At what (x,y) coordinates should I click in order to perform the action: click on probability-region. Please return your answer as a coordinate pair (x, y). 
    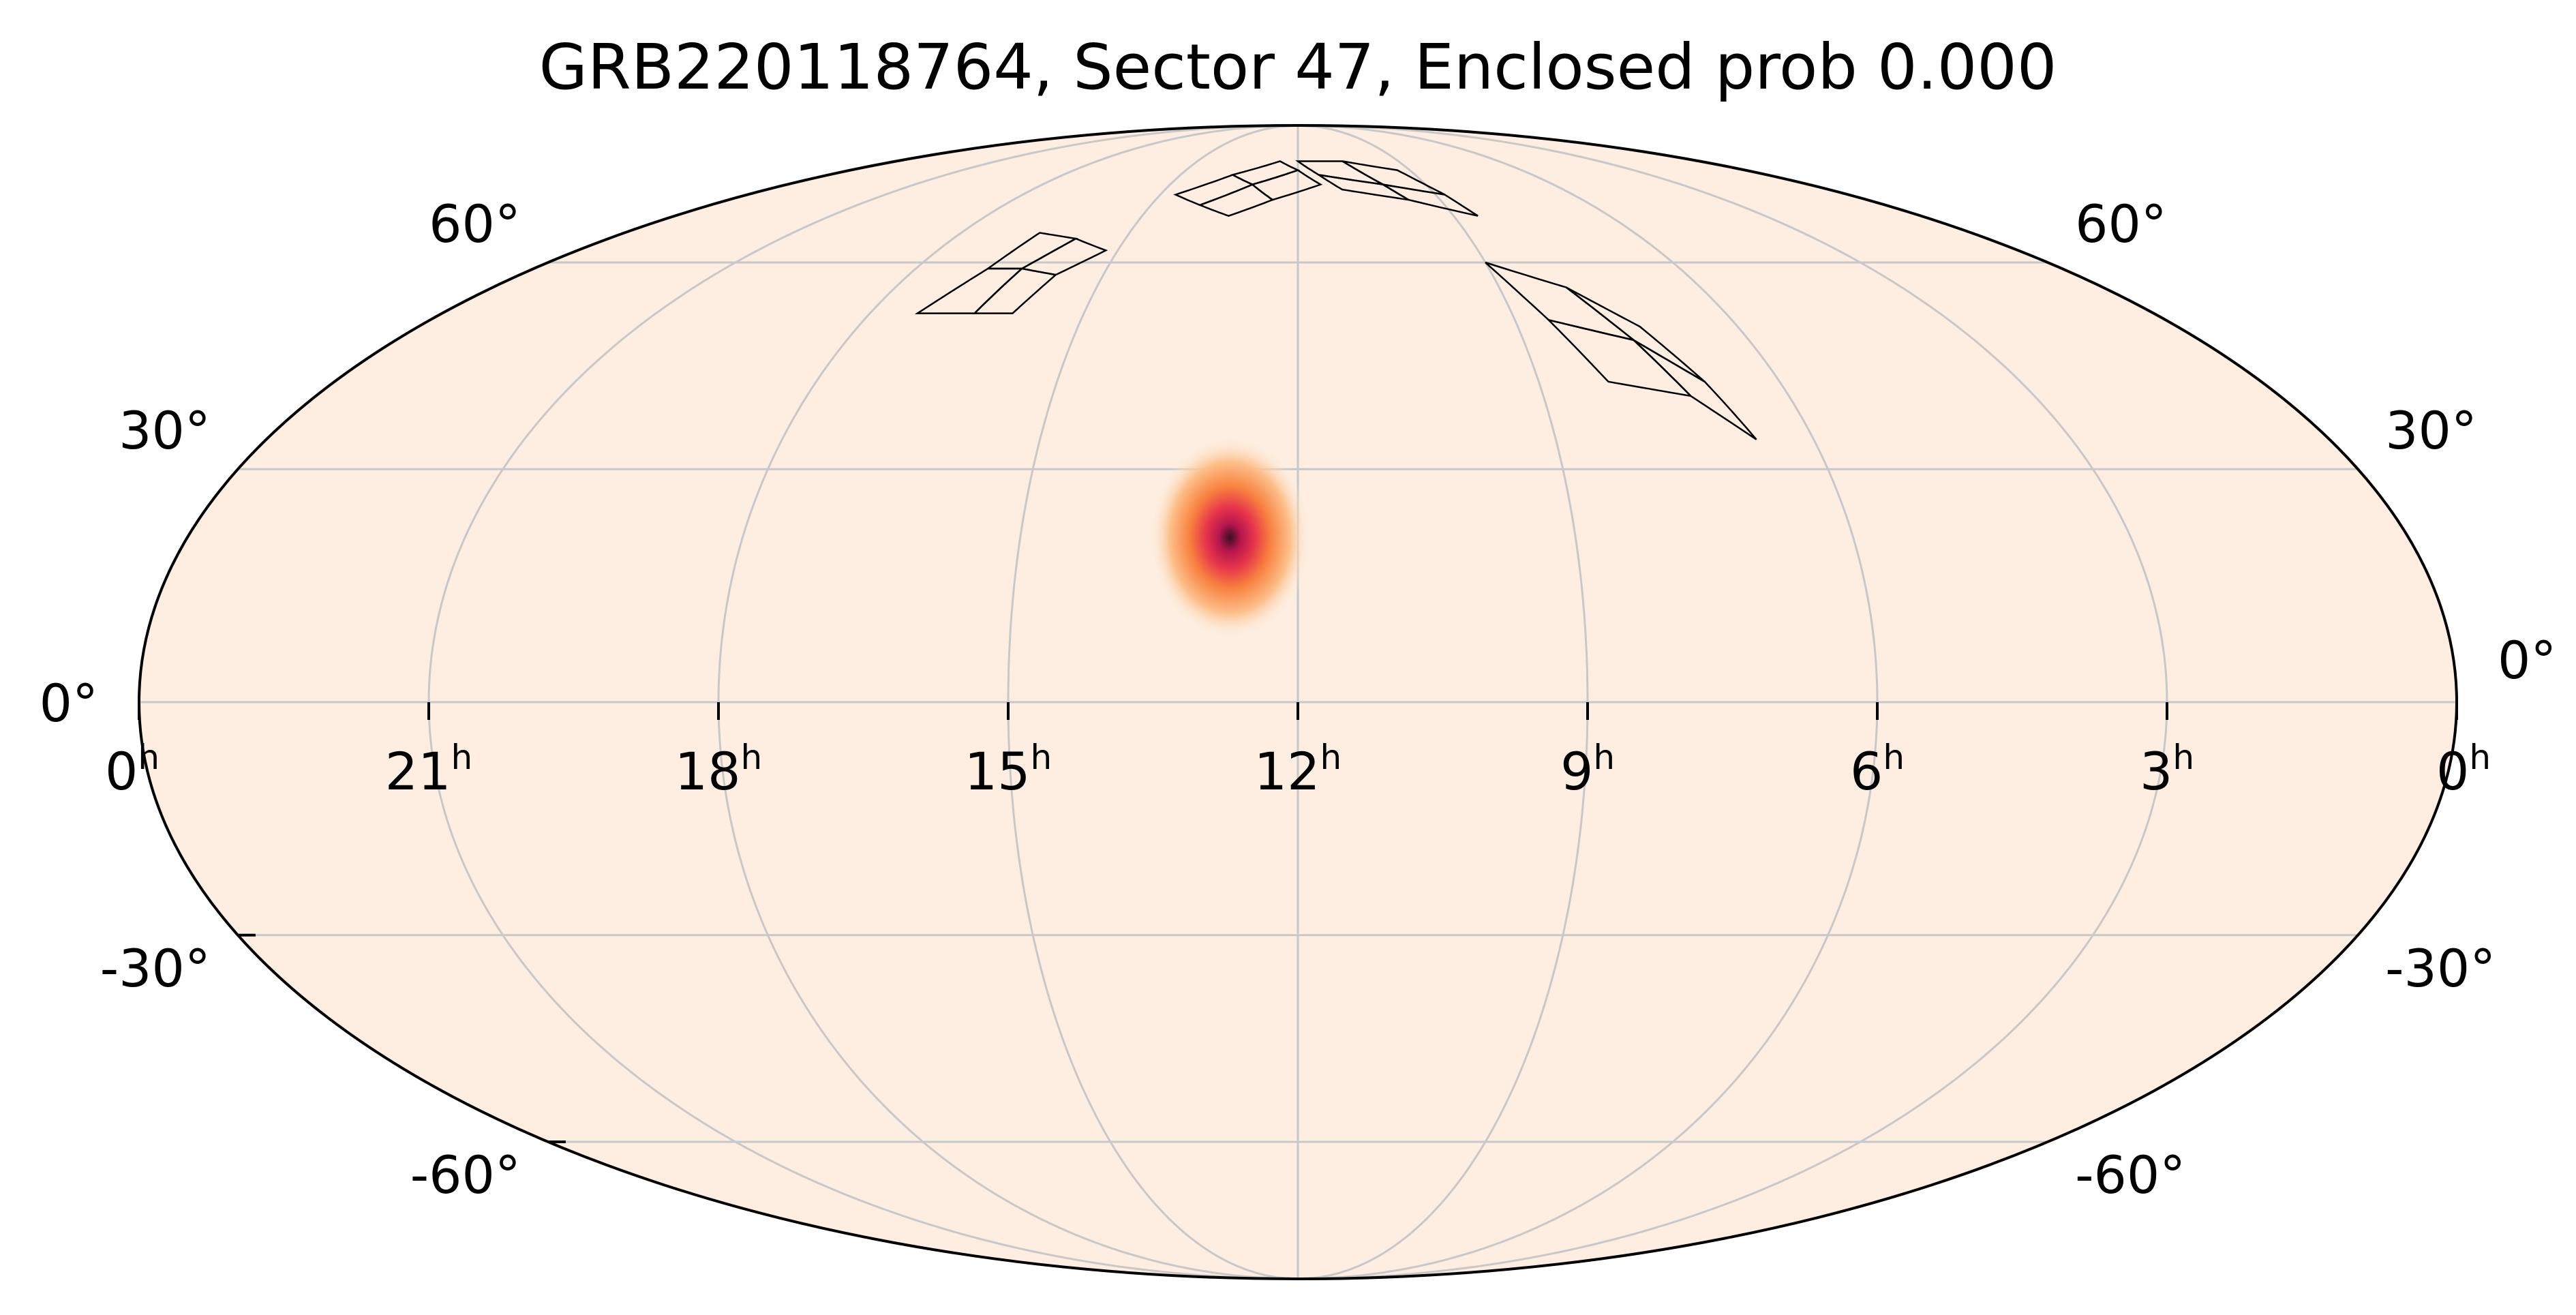
    Looking at the image, I should click on (1230, 537).